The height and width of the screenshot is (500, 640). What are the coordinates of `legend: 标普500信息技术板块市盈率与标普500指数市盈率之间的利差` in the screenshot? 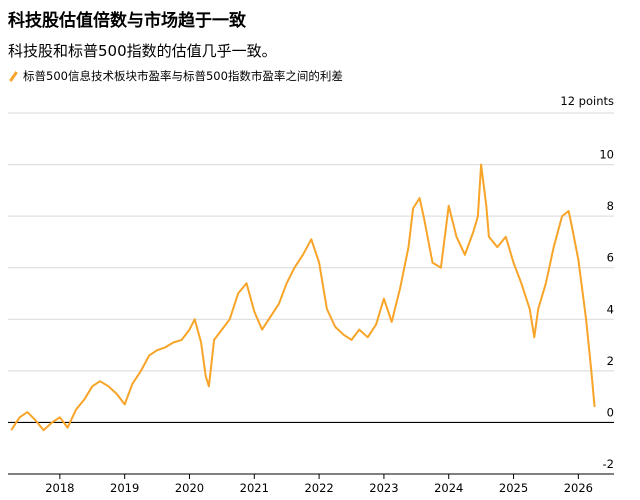 It's located at (175, 76).